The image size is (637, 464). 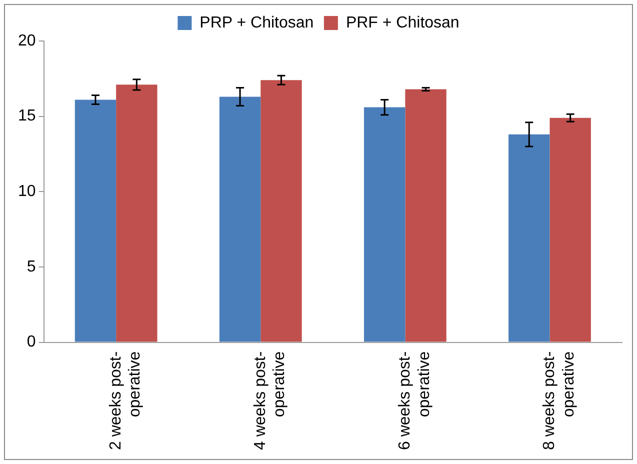 I want to click on legend-label: PRF + Chitosan, so click(x=403, y=23).